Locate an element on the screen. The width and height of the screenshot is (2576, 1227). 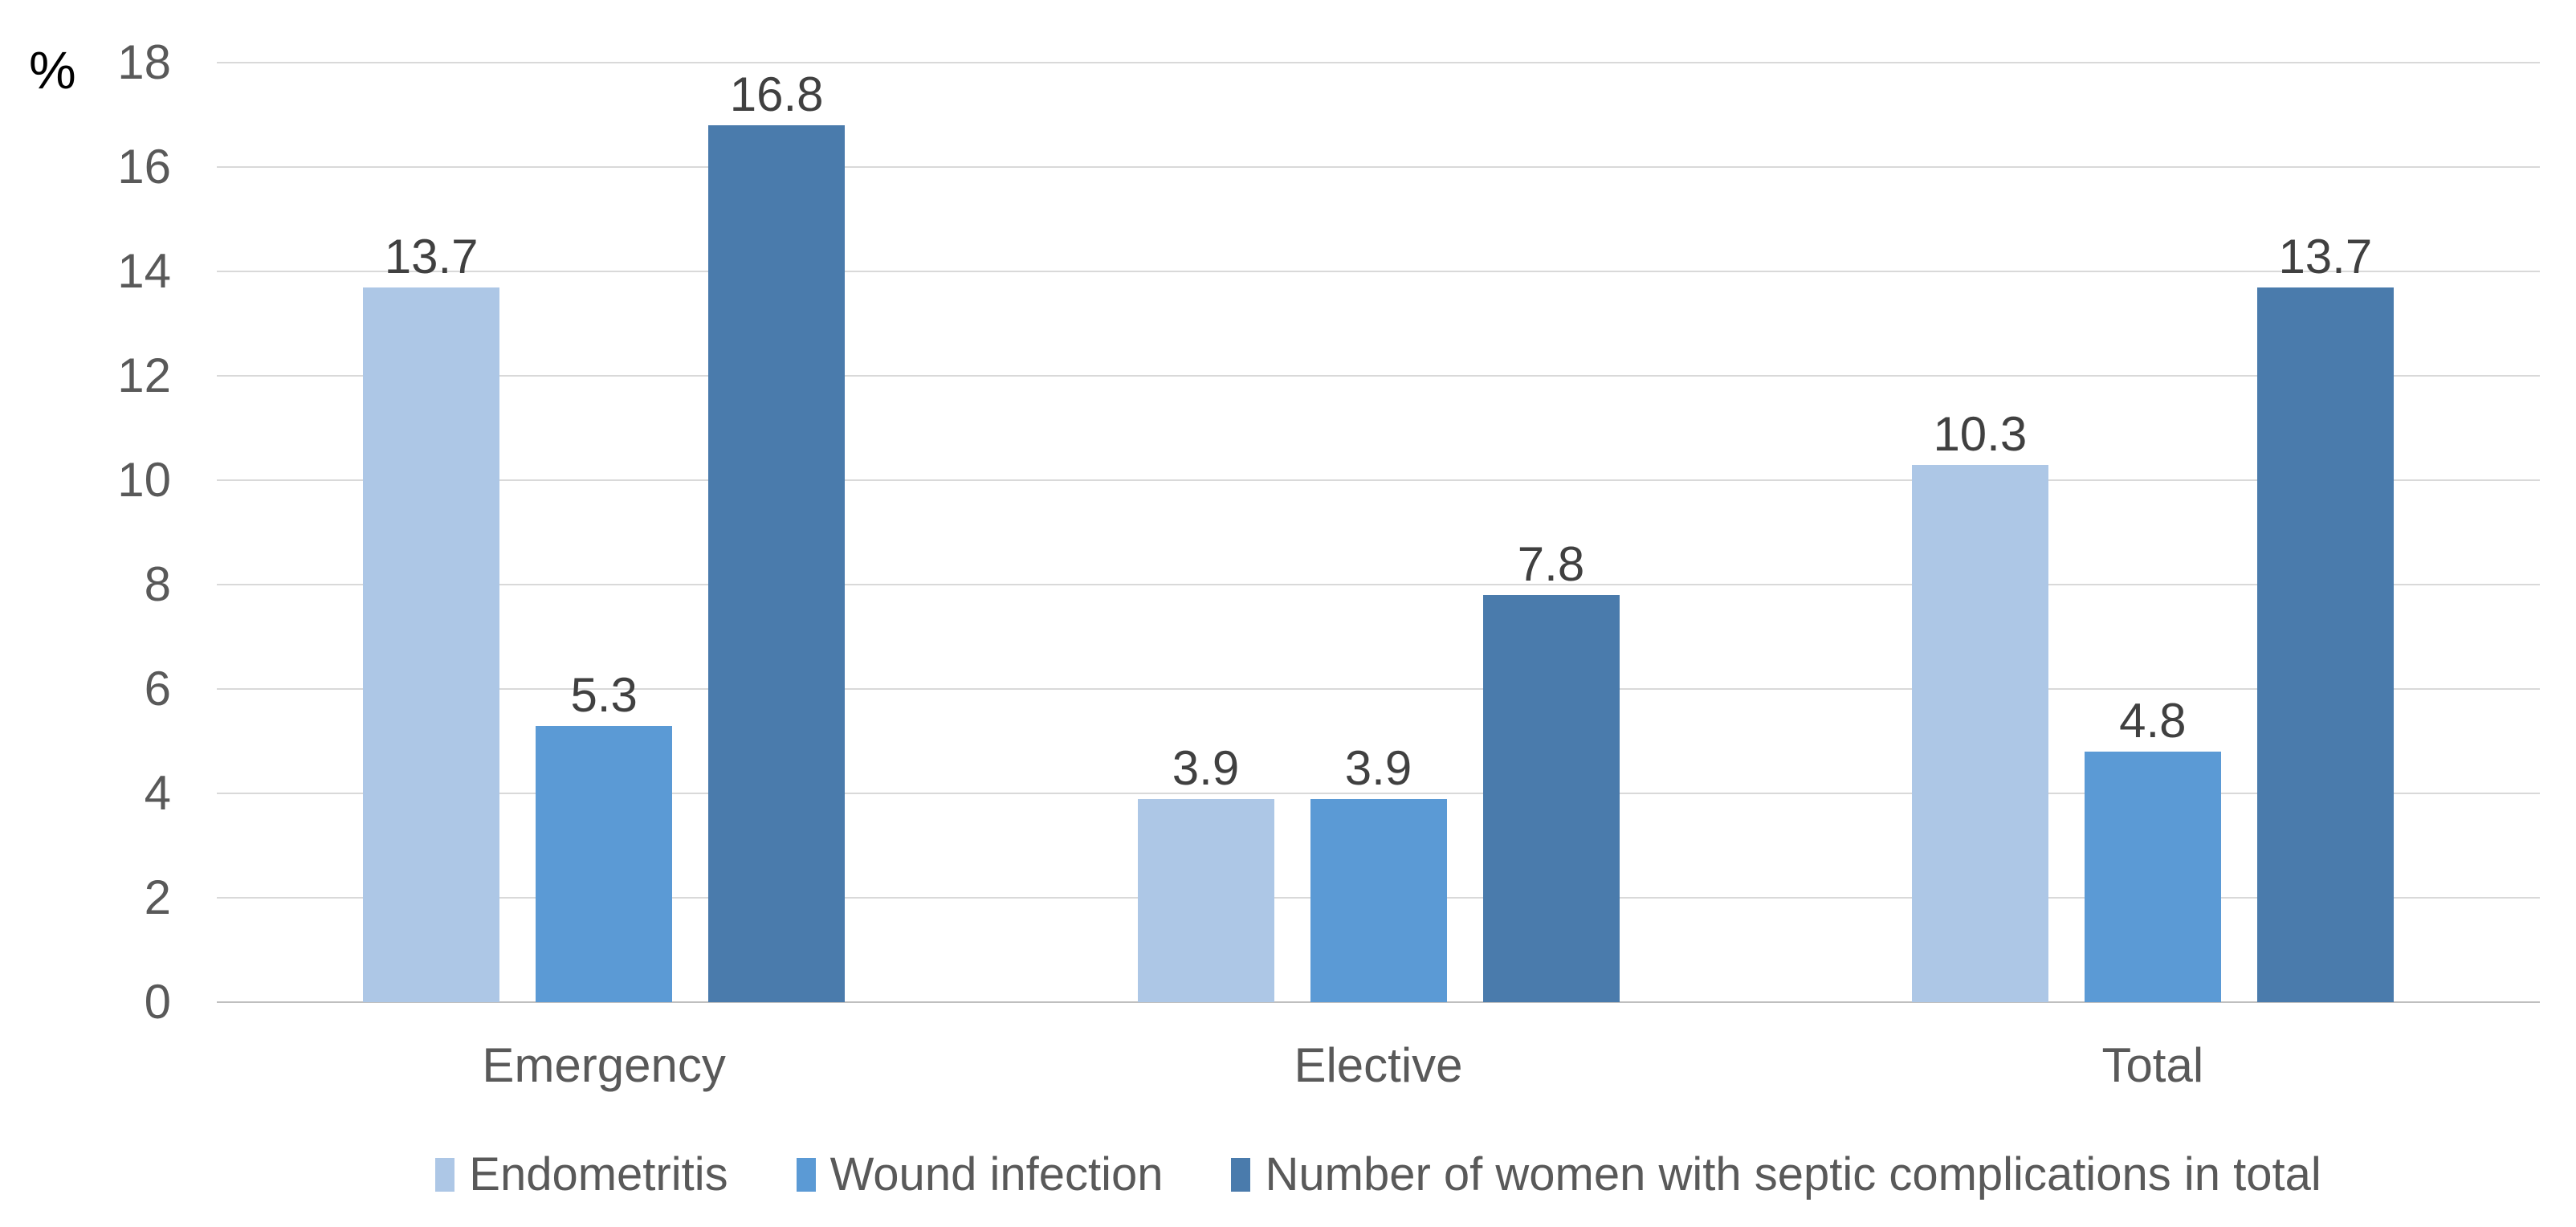
y-tick-label: 6 is located at coordinates (157, 688).